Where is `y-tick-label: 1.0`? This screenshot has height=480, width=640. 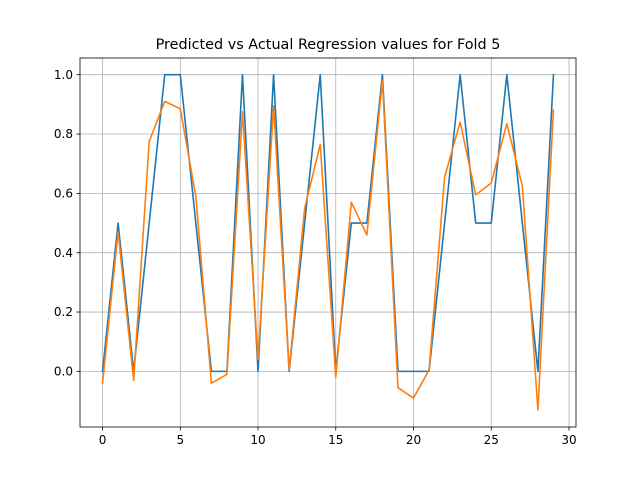 y-tick-label: 1.0 is located at coordinates (63, 75).